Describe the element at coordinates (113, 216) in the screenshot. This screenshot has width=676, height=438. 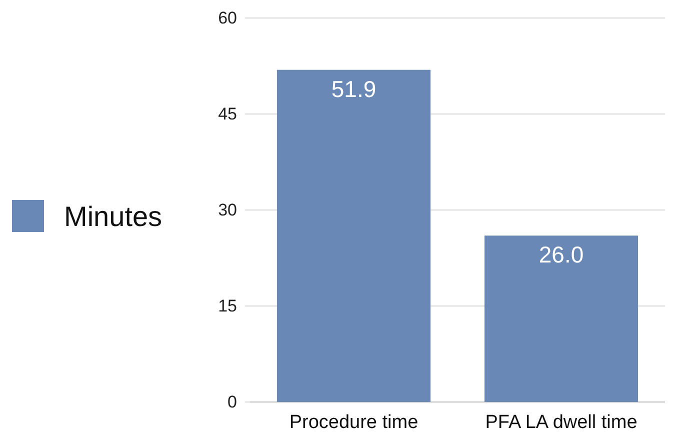
I see `legend-label: Minutes` at that location.